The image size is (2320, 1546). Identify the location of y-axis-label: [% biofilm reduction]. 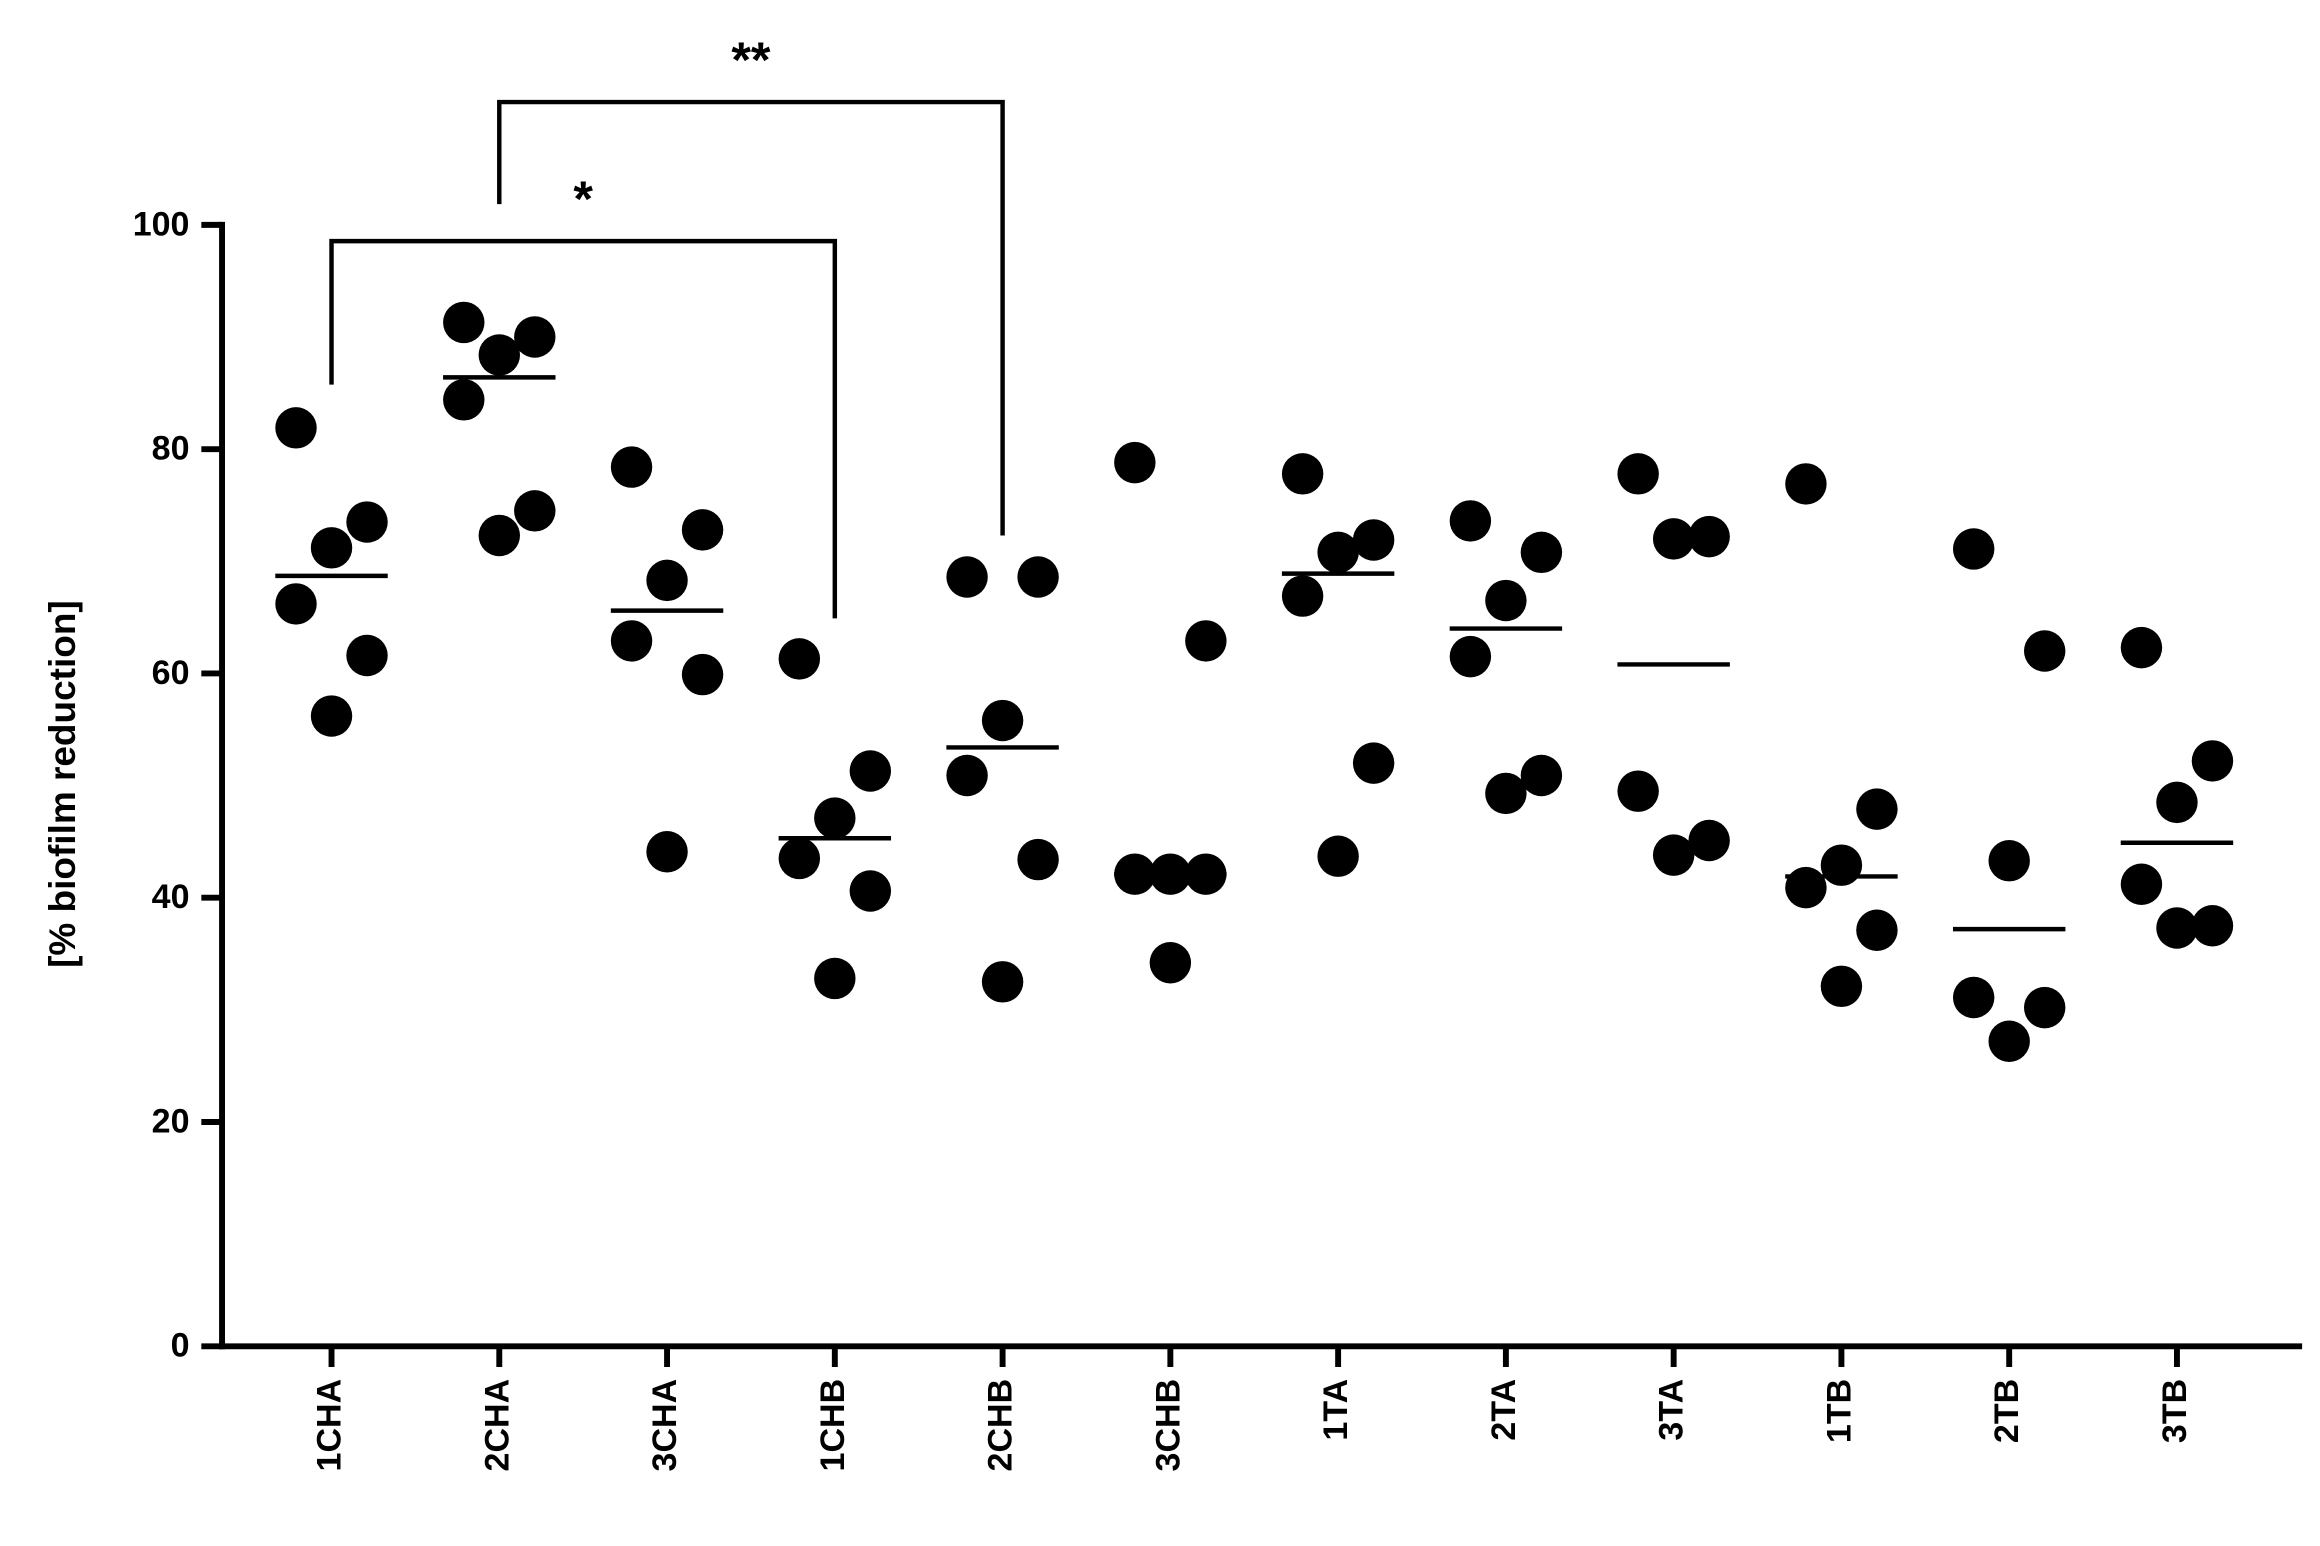
(62, 784).